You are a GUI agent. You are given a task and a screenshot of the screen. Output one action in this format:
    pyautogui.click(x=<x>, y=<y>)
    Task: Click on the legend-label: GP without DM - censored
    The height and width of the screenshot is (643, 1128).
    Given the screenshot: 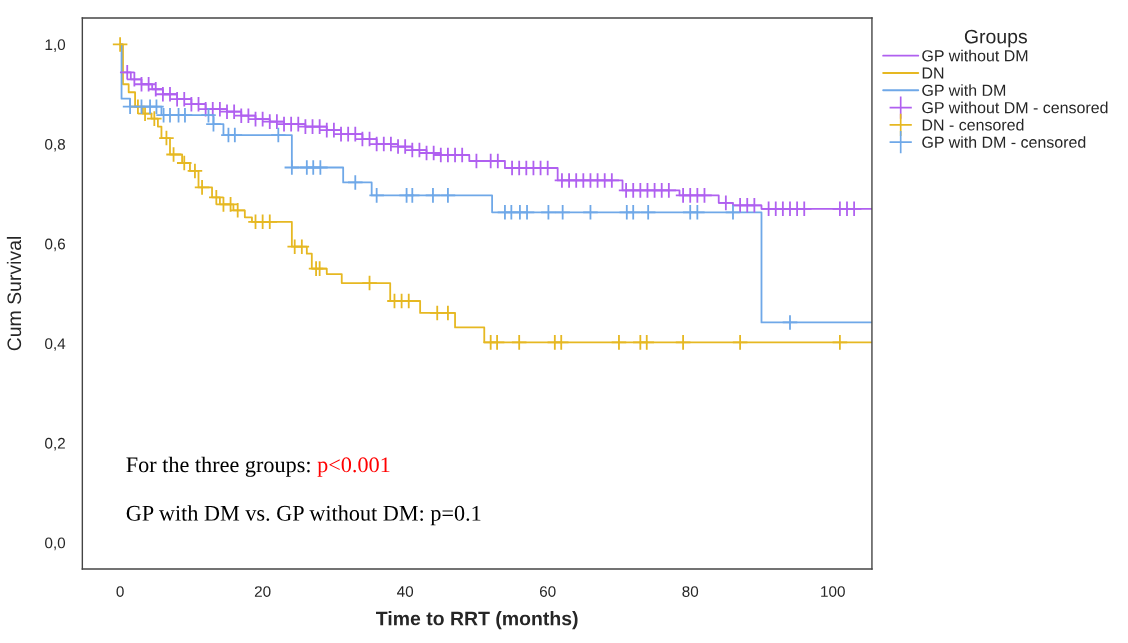 What is the action you would take?
    pyautogui.click(x=1015, y=107)
    